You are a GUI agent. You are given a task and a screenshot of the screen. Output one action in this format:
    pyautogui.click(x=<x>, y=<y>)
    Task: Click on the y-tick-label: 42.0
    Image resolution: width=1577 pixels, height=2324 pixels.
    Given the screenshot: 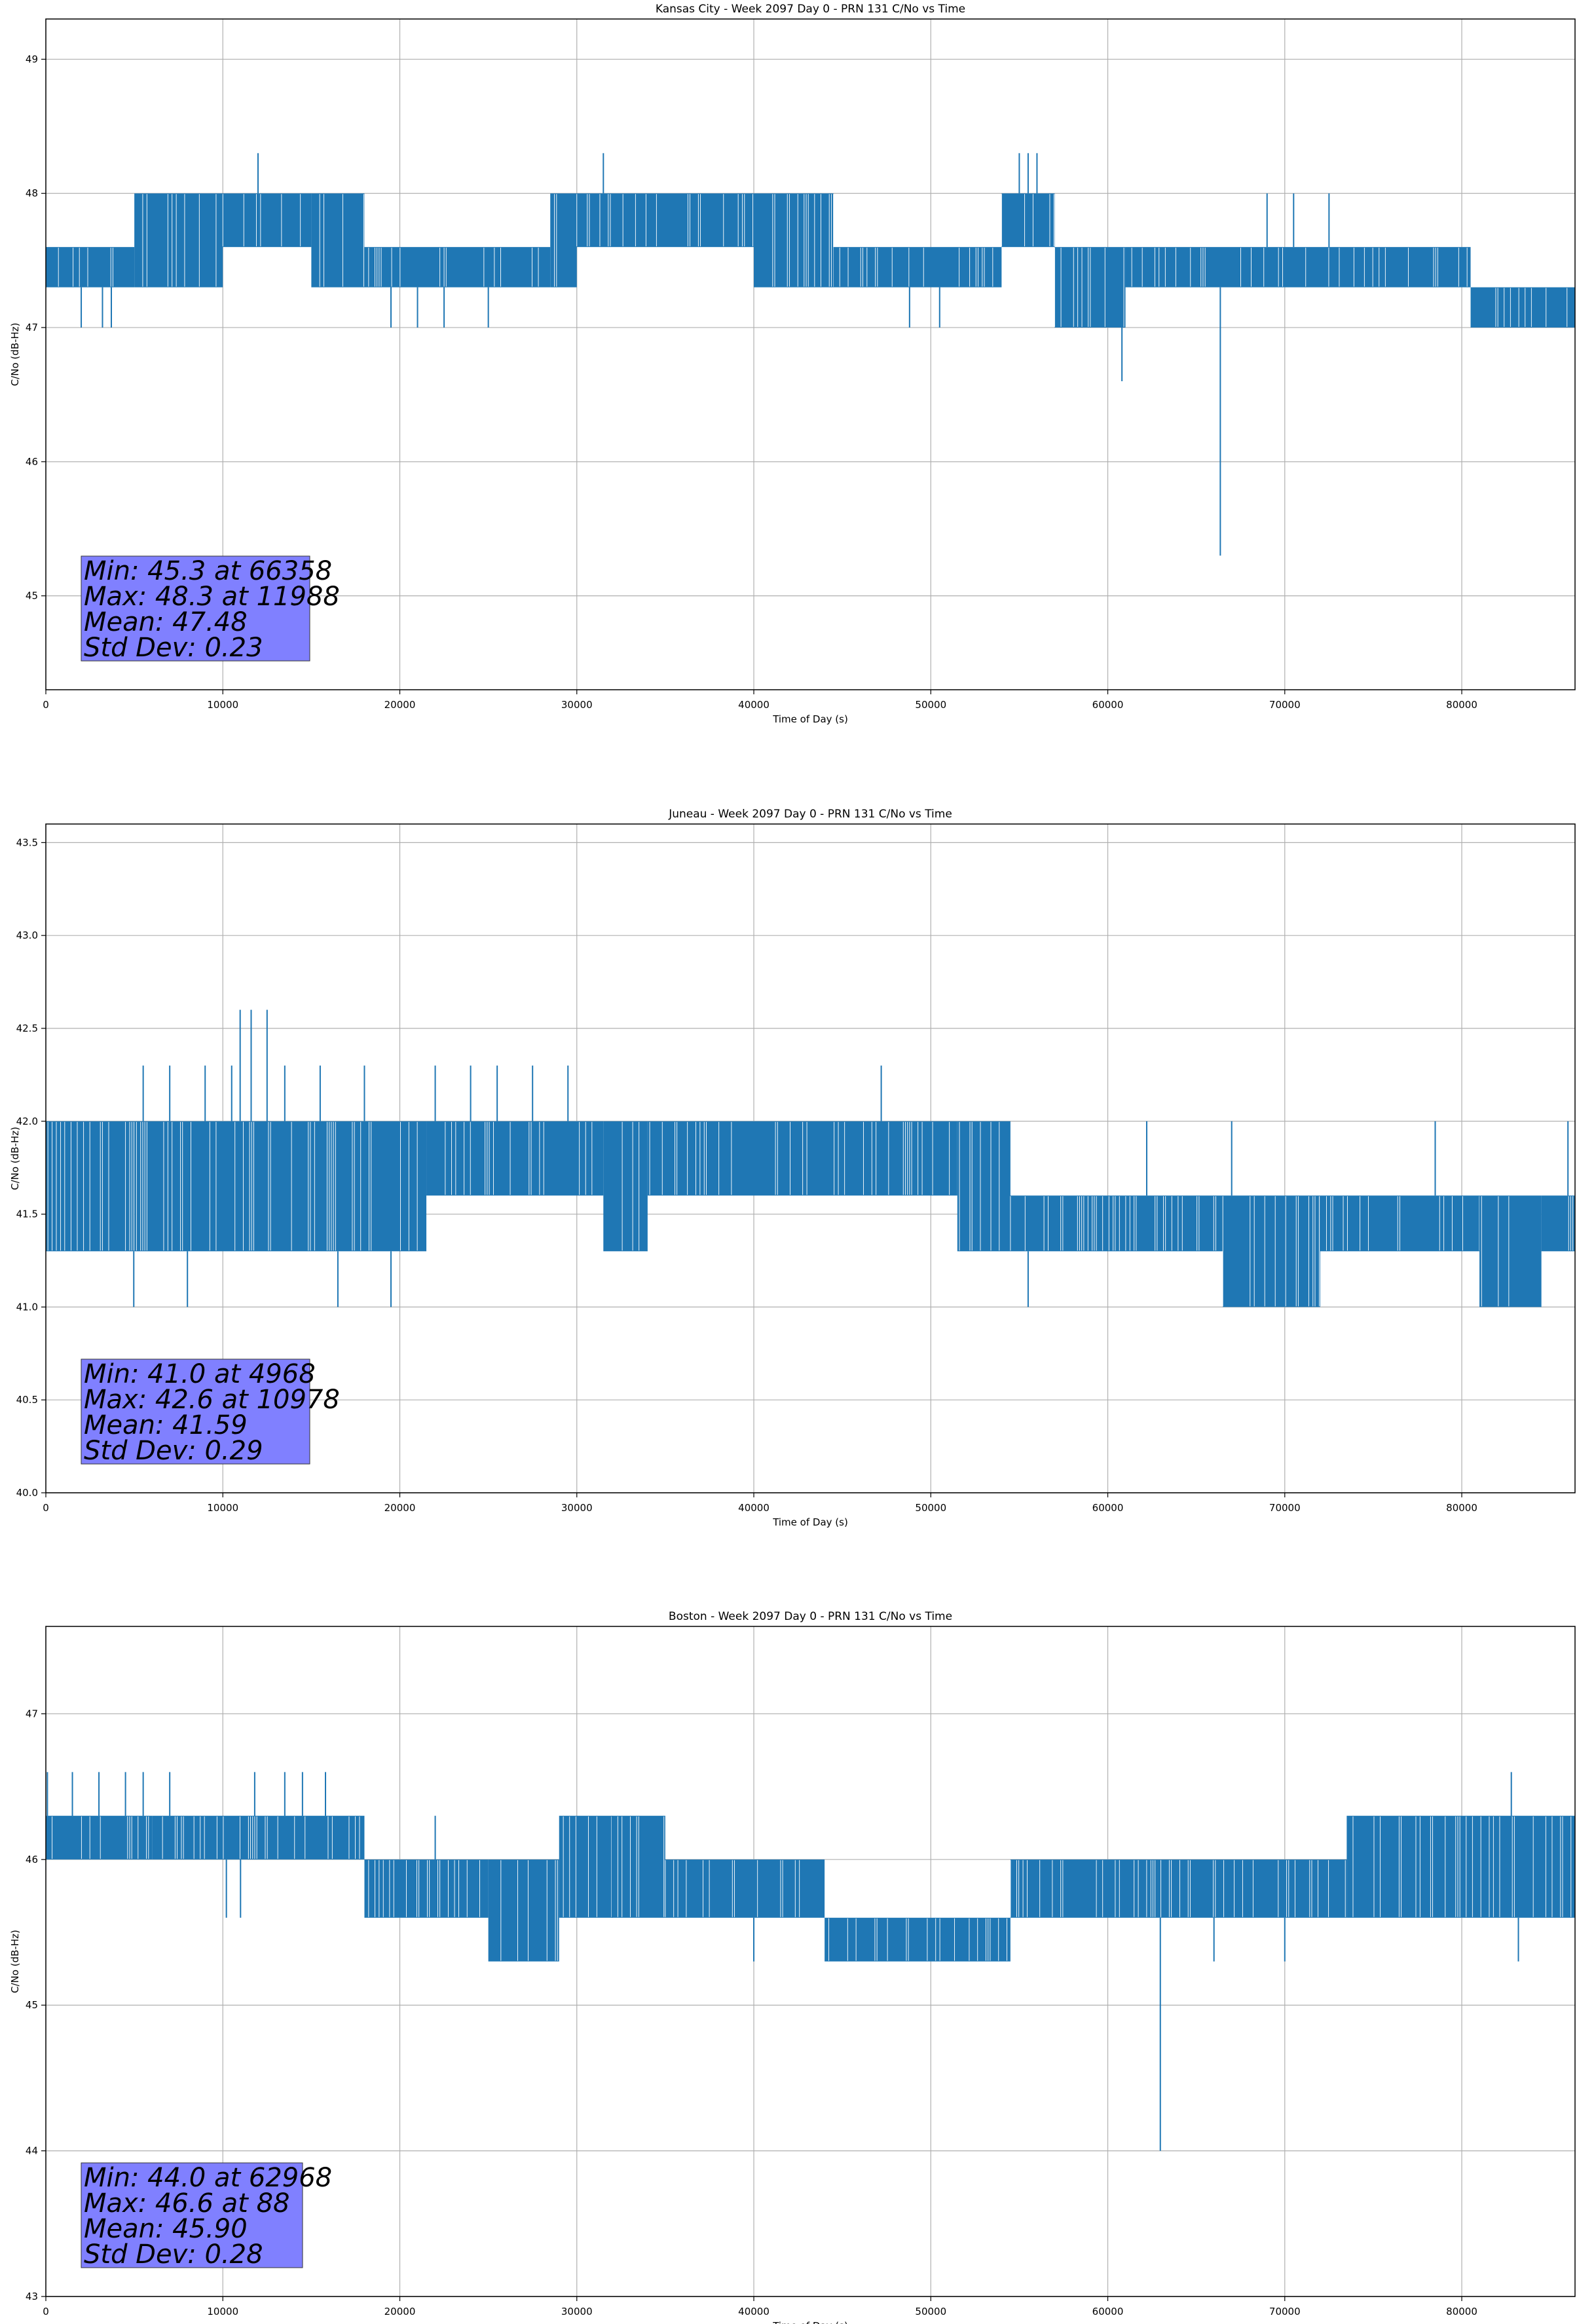 What is the action you would take?
    pyautogui.click(x=27, y=1121)
    